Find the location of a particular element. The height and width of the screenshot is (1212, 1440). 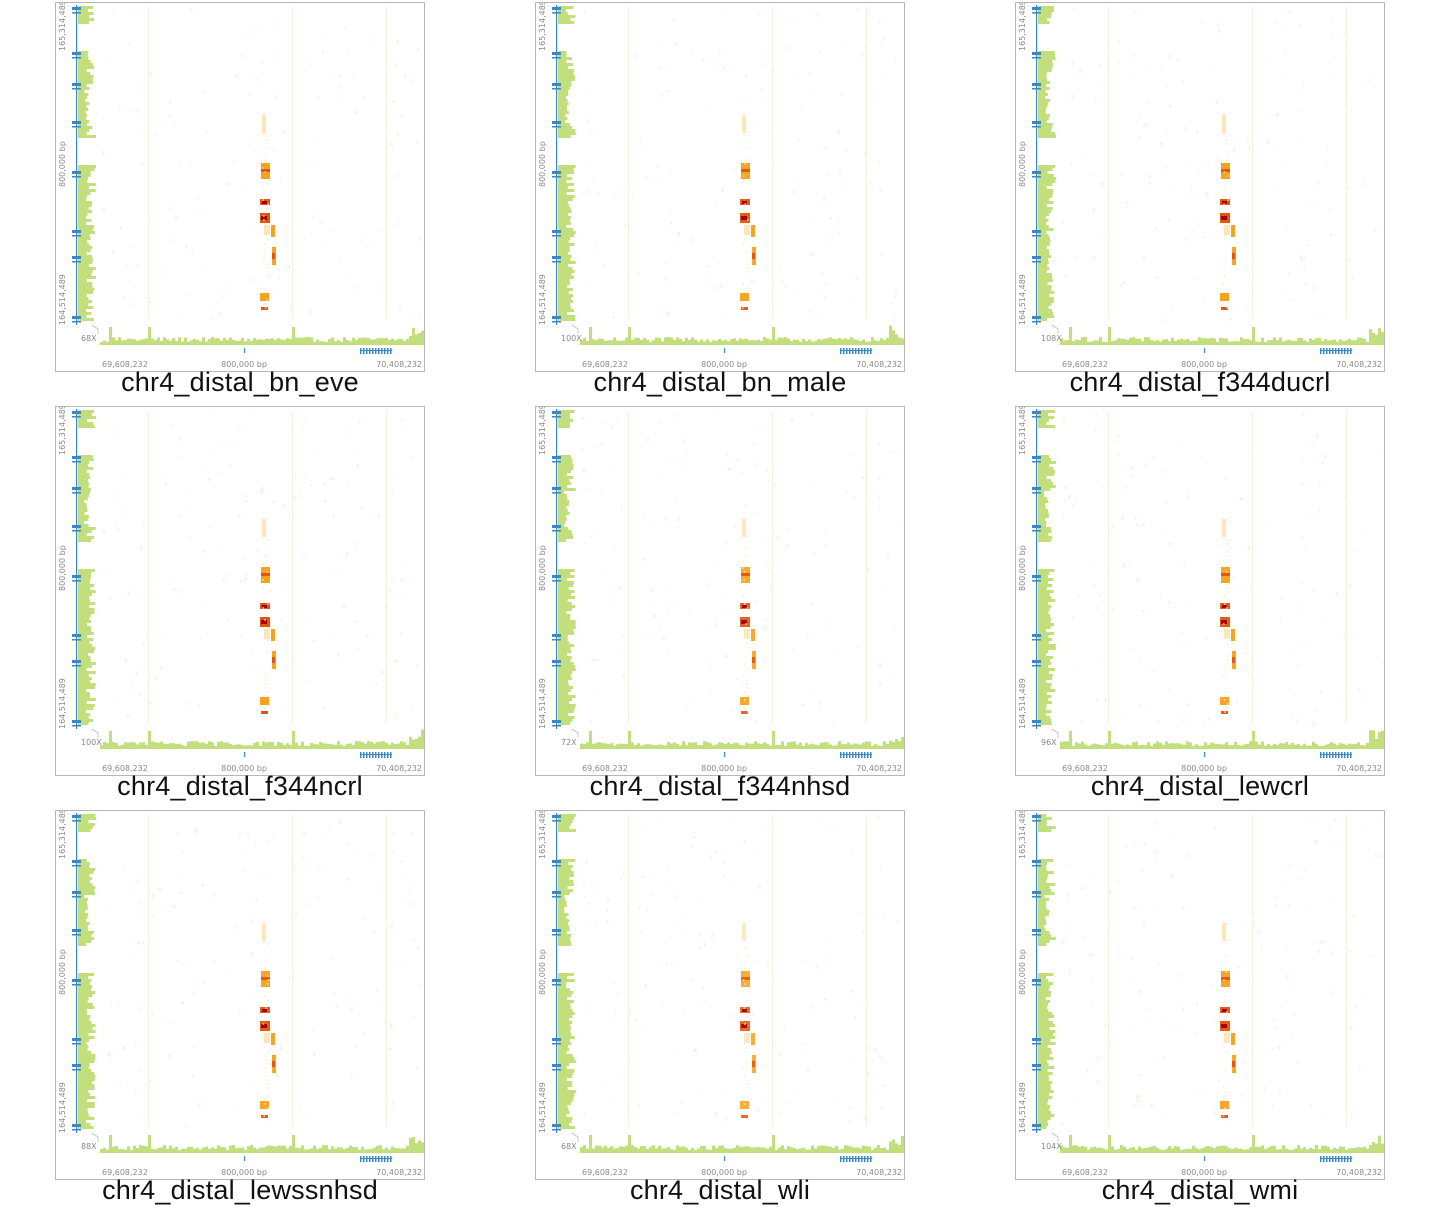

coverage-label: 104X is located at coordinates (1051, 1146).